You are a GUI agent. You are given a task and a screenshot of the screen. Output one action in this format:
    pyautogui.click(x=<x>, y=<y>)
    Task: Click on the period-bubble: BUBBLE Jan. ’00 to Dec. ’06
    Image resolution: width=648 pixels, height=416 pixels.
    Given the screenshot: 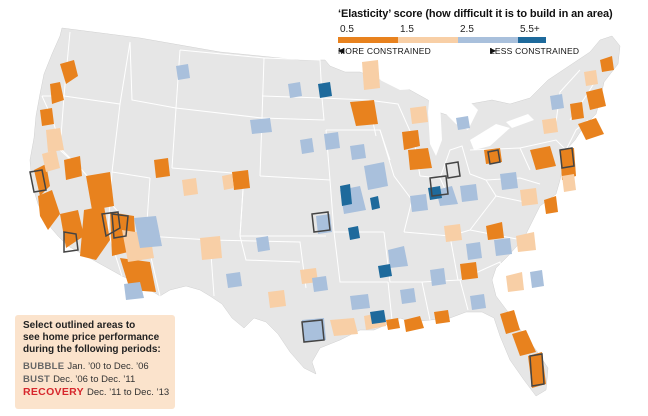 What is the action you would take?
    pyautogui.click(x=95, y=366)
    